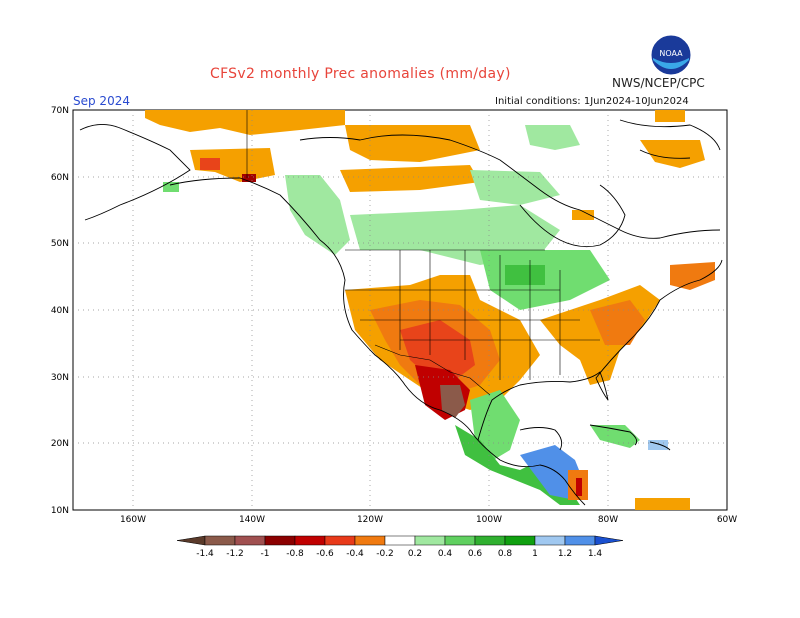 This screenshot has width=800, height=618. I want to click on coastline-cuba, so click(630, 437).